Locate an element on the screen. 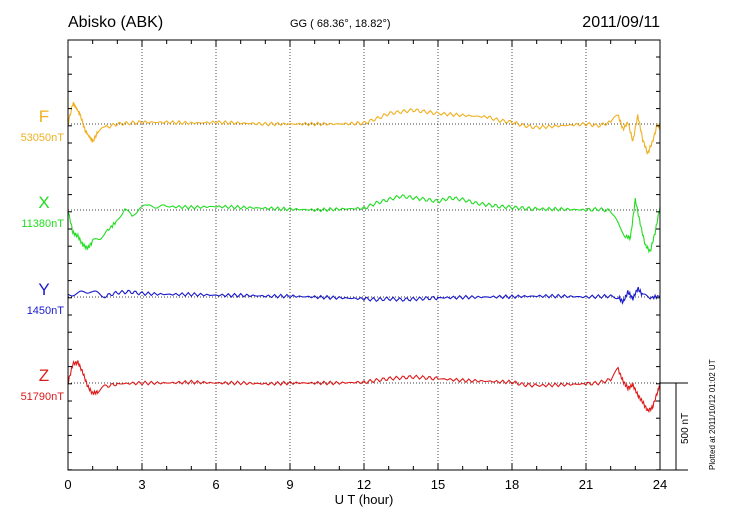 This screenshot has height=520, width=730. x-tick-label: 6 is located at coordinates (215, 484).